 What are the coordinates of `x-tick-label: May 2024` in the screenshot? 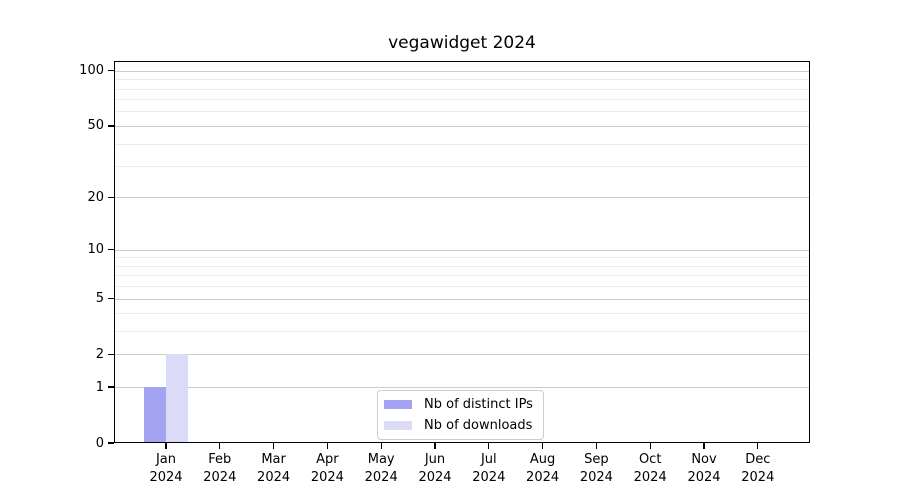 It's located at (381, 468).